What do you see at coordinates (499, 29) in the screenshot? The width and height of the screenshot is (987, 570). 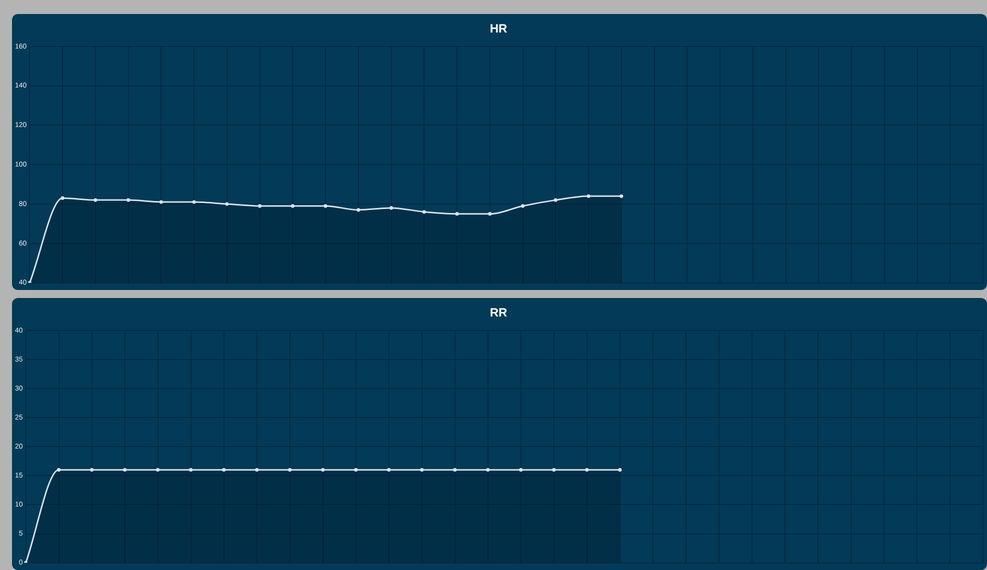 I see `chart-title: HR` at bounding box center [499, 29].